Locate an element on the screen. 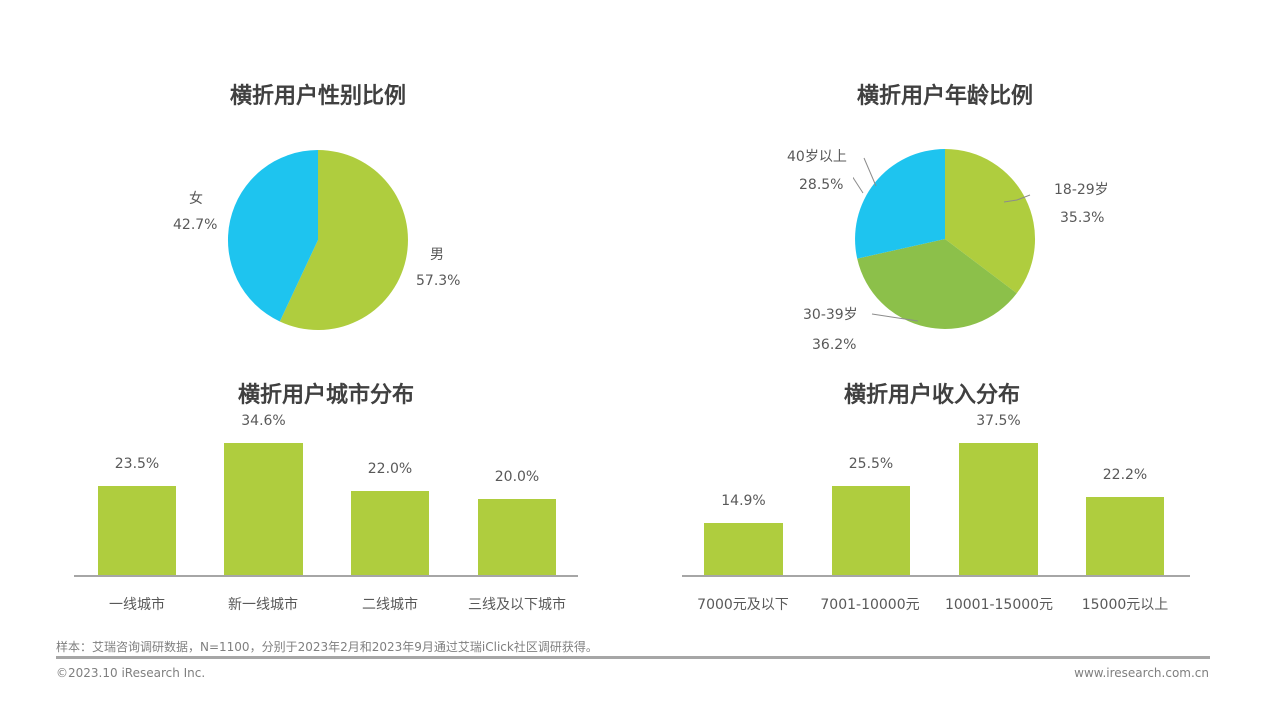 The height and width of the screenshot is (702, 1266). age-chart-title: 横折用户年龄比例 is located at coordinates (944, 96).